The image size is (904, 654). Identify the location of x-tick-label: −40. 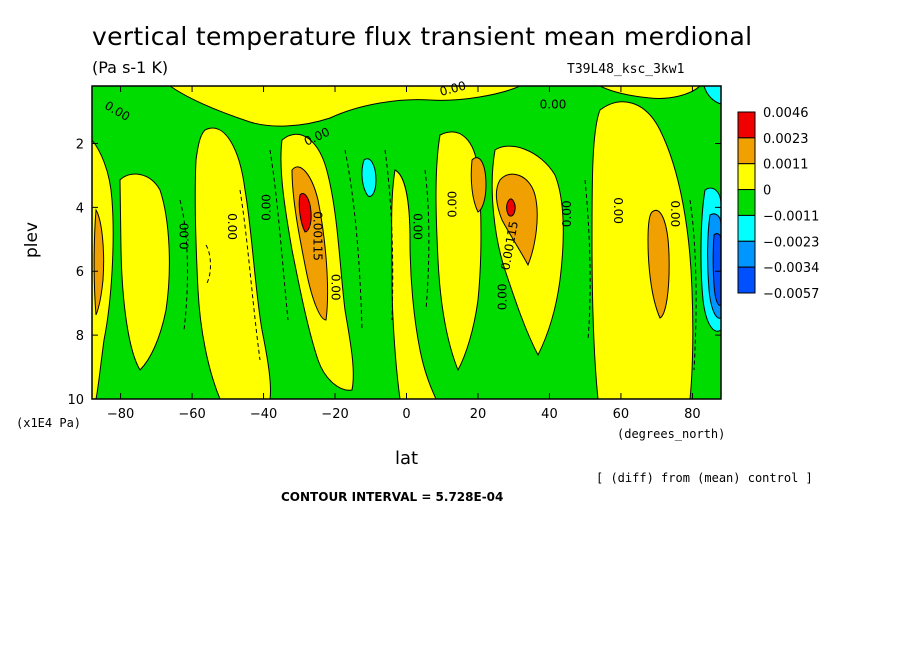
(263, 414).